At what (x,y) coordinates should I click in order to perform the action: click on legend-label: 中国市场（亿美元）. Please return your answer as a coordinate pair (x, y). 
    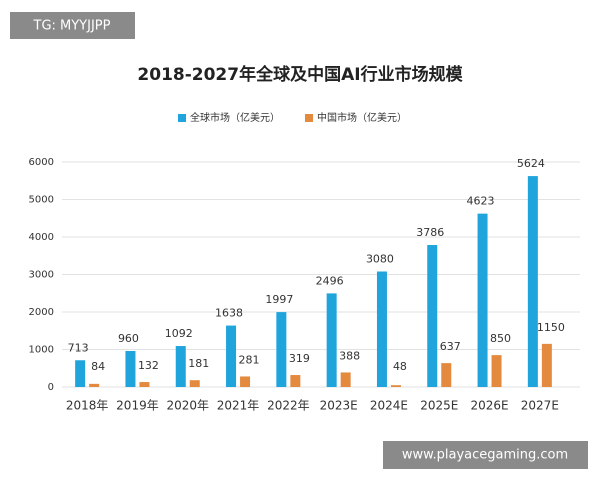
    Looking at the image, I should click on (362, 117).